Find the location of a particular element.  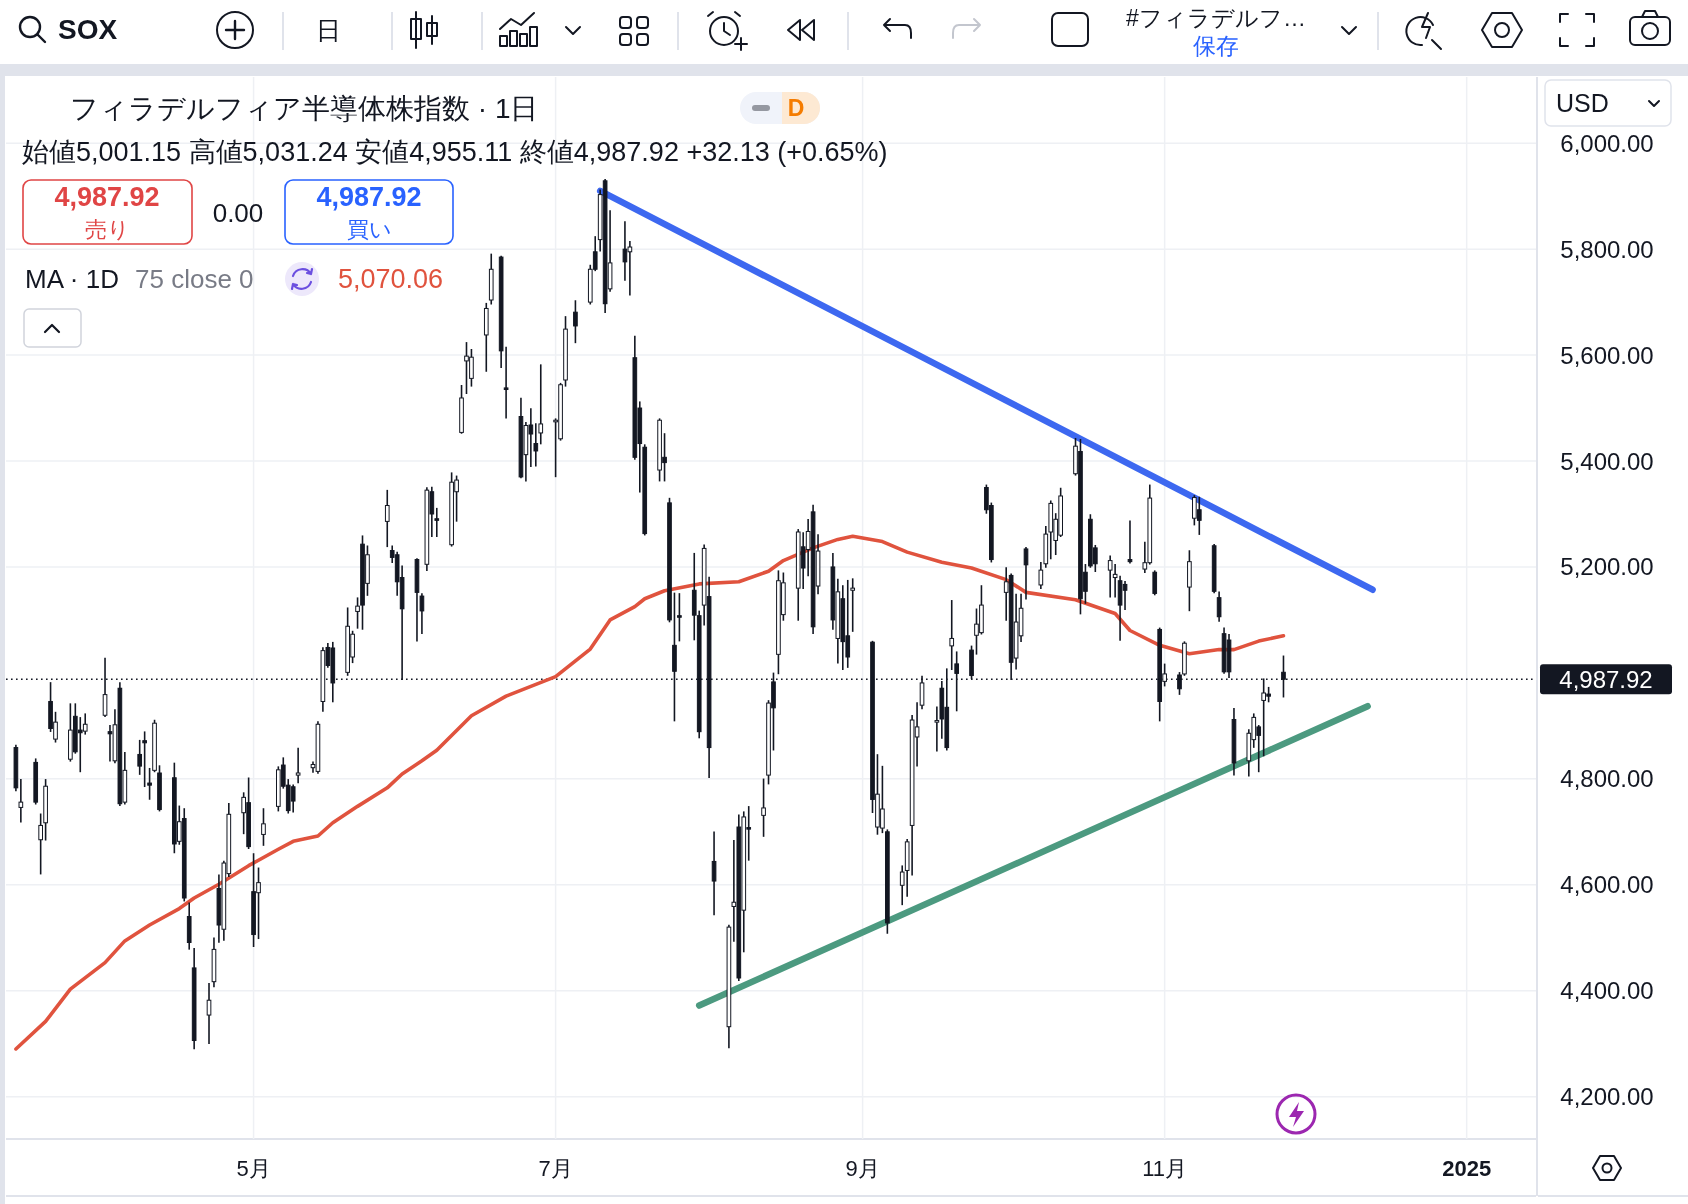

x-tick-label: 9月 is located at coordinates (862, 1168).